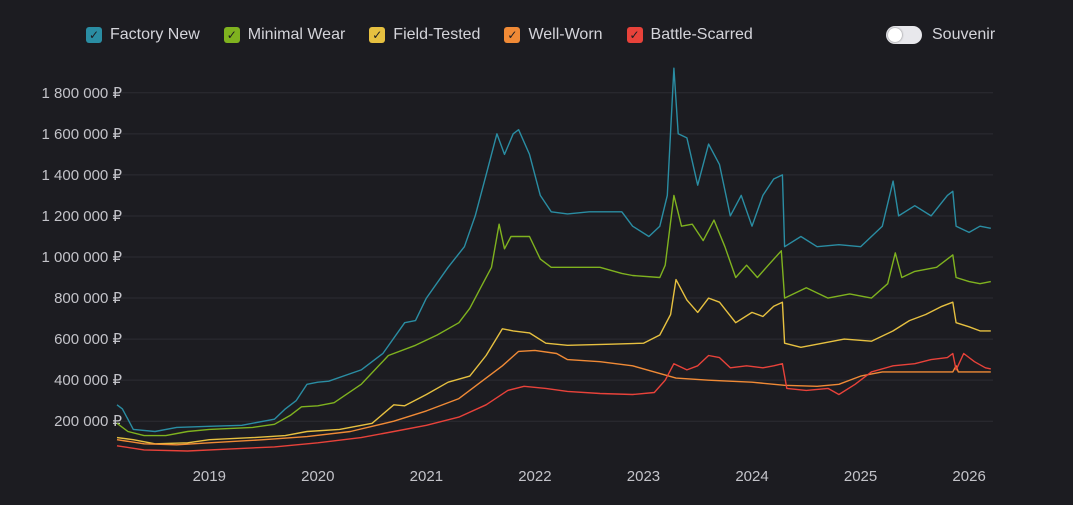  What do you see at coordinates (209, 476) in the screenshot?
I see `x-tick-label: 2019` at bounding box center [209, 476].